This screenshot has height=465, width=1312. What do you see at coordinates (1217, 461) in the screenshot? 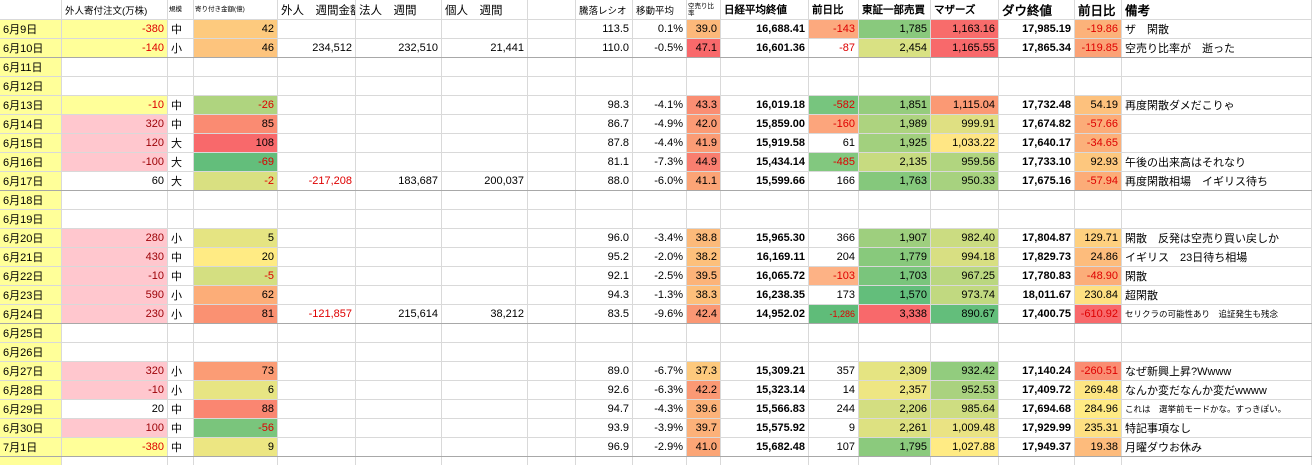
I see `remarks-cell` at bounding box center [1217, 461].